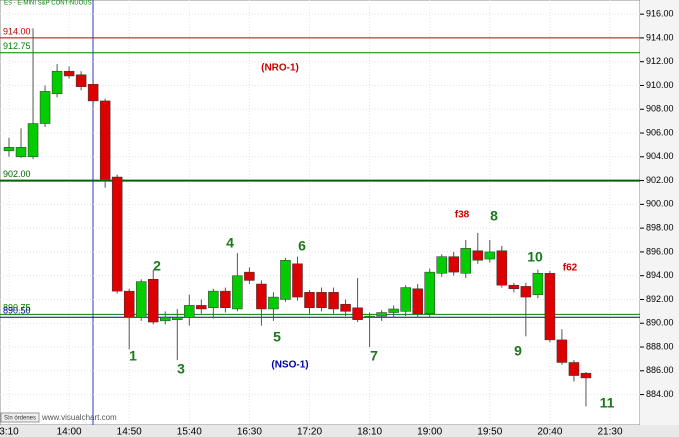 The height and width of the screenshot is (437, 679). Describe the element at coordinates (660, 14) in the screenshot. I see `y-tick-label: 916.00` at that location.